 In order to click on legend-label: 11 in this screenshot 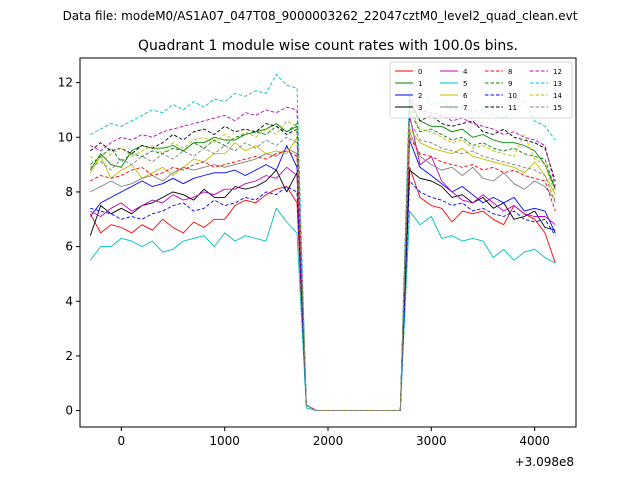, I will do `click(512, 108)`.